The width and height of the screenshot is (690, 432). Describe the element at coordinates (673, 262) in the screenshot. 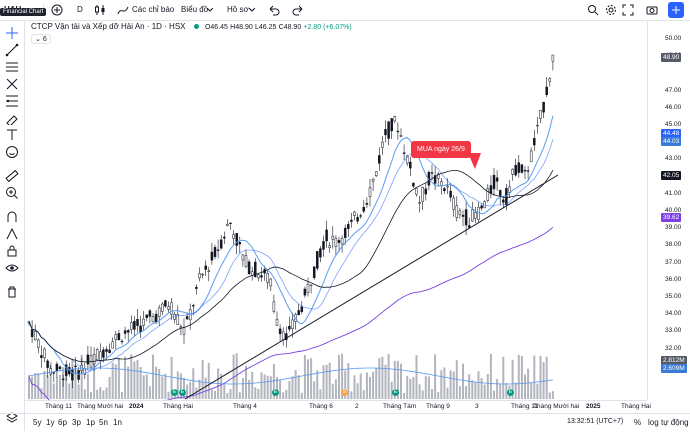

I see `price-label: 37.00` at that location.